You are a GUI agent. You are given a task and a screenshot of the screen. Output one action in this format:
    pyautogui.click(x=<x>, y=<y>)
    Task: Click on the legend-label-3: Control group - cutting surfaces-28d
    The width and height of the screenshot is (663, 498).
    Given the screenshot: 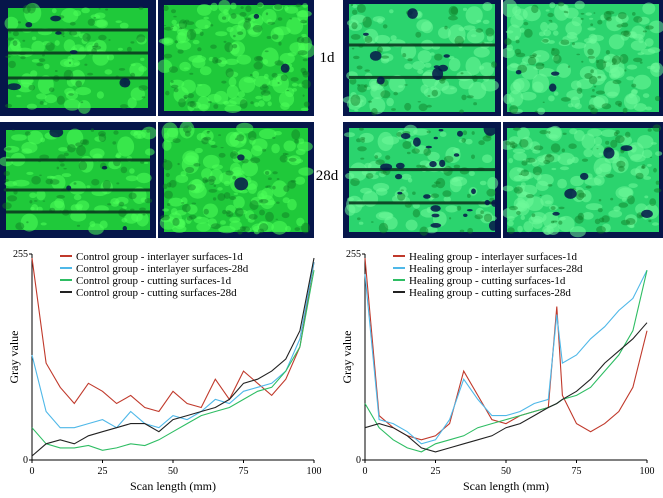 What is the action you would take?
    pyautogui.click(x=156, y=293)
    